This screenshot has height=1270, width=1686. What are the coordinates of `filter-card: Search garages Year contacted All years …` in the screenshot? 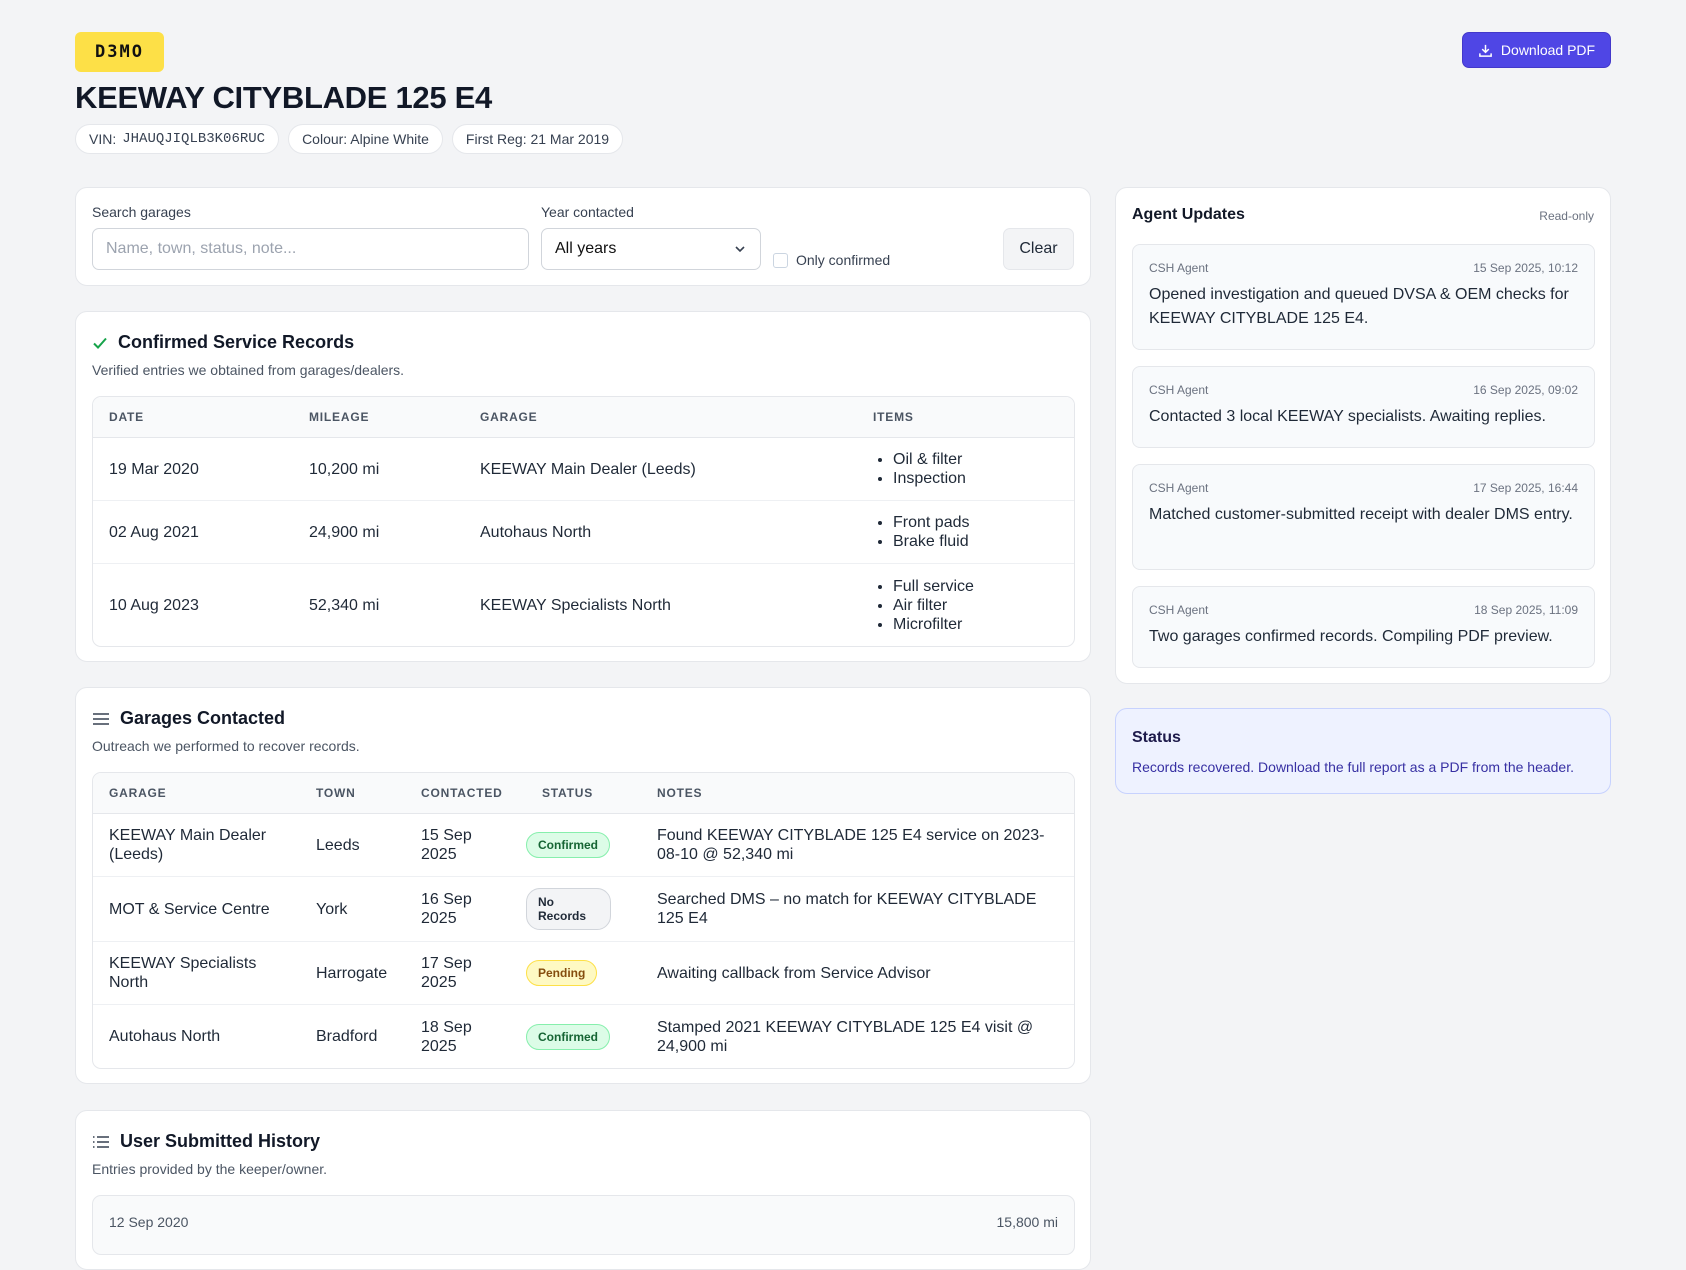 It's located at (583, 236).